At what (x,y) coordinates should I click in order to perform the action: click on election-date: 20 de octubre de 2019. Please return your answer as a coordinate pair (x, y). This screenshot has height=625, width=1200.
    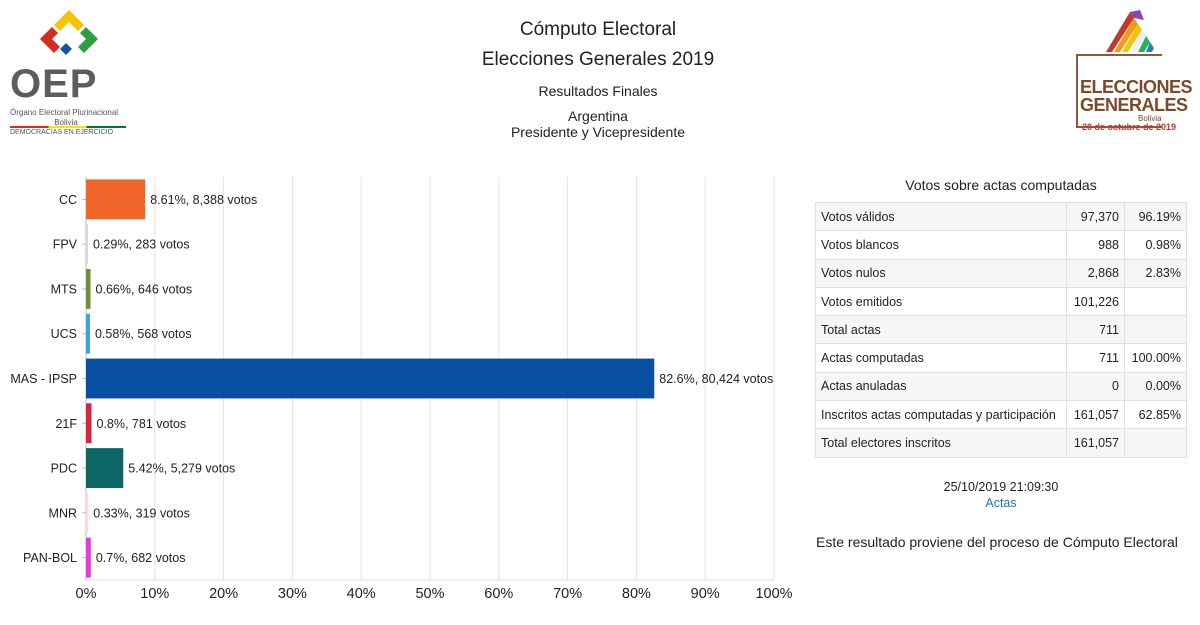
    Looking at the image, I should click on (1129, 127).